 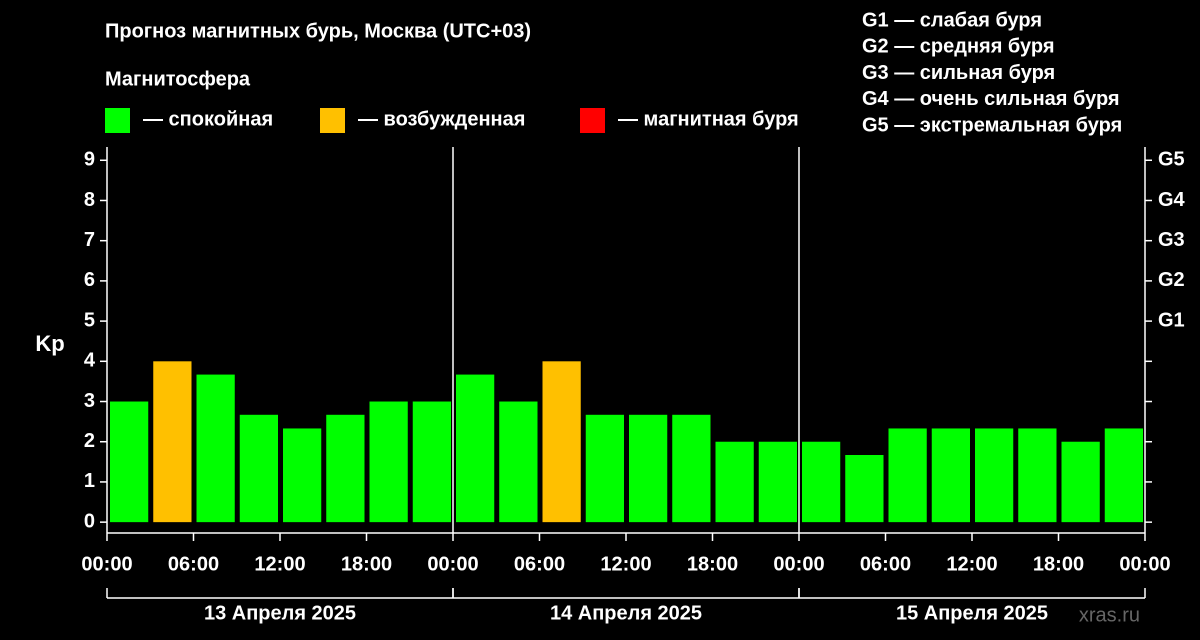 What do you see at coordinates (280, 613) in the screenshot?
I see `day-label: 13 Апреля 2025` at bounding box center [280, 613].